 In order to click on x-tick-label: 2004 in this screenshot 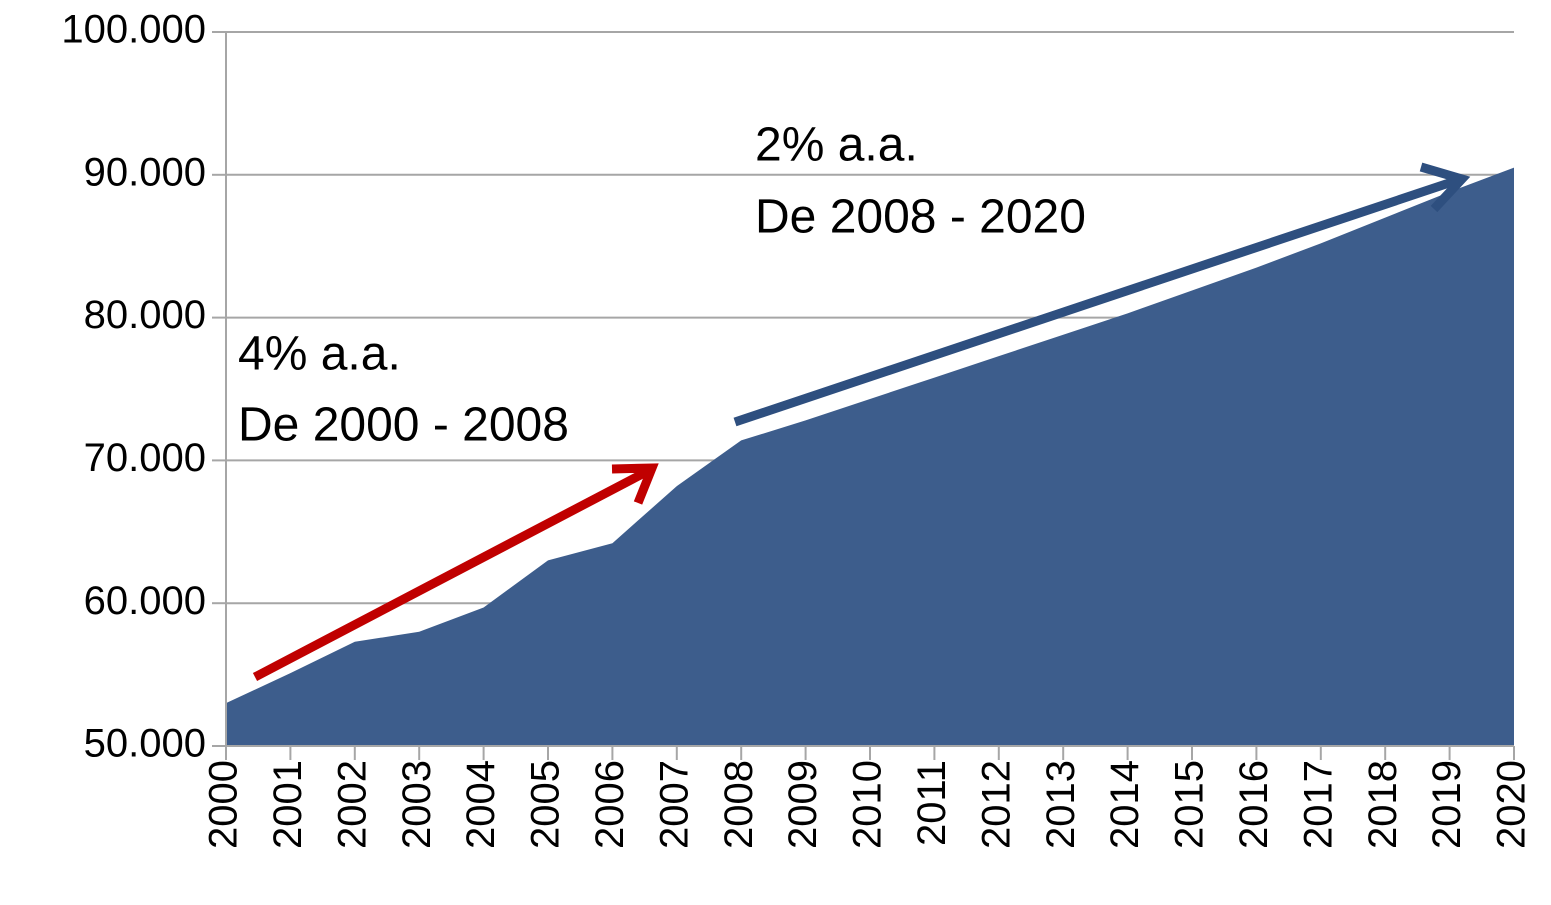, I will do `click(481, 804)`.